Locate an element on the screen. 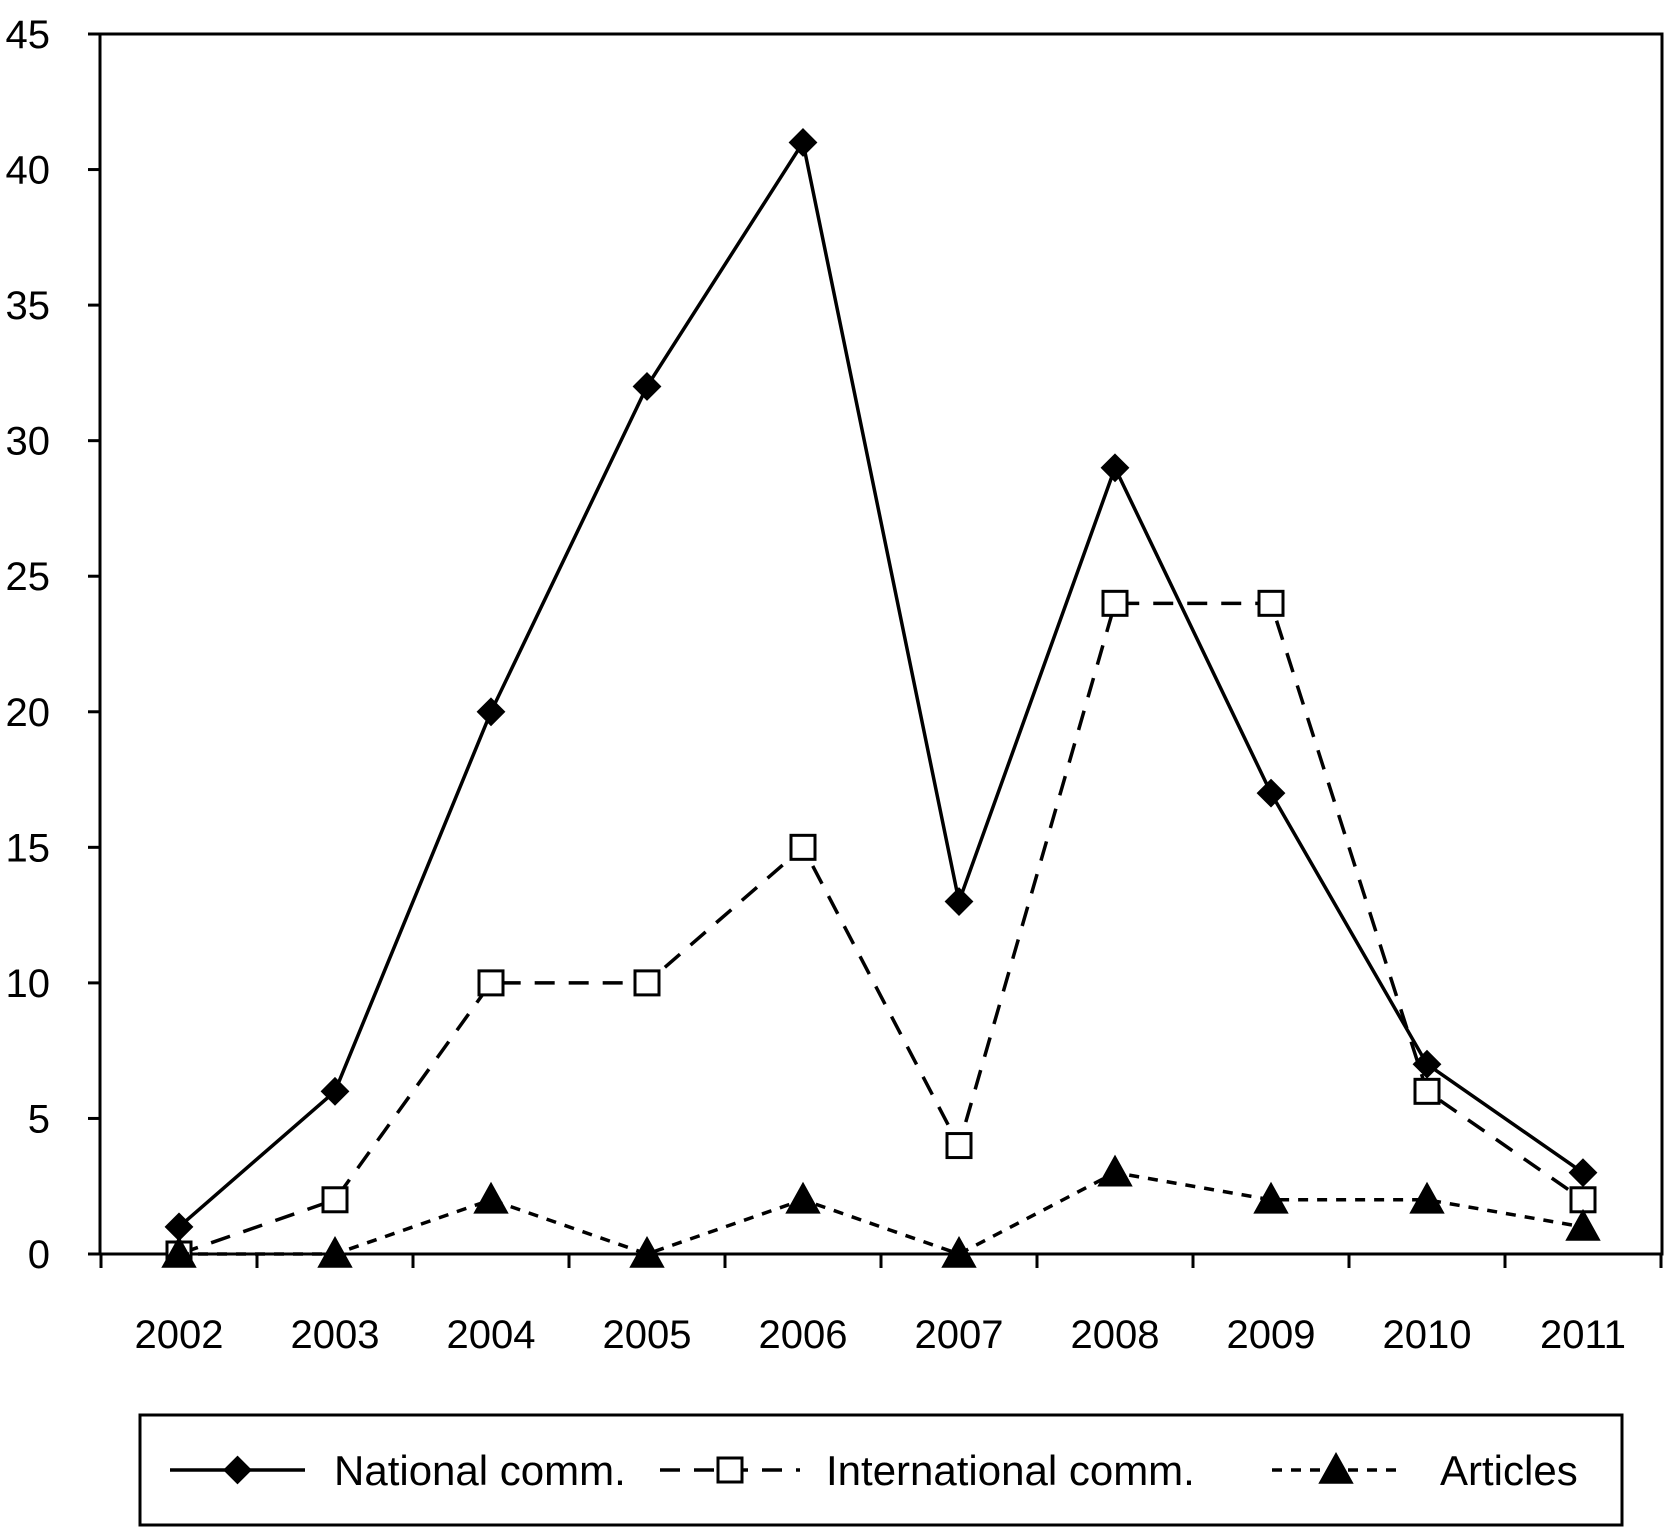 Image resolution: width=1667 pixels, height=1528 pixels. y-tick-label: 5 is located at coordinates (39, 1119).